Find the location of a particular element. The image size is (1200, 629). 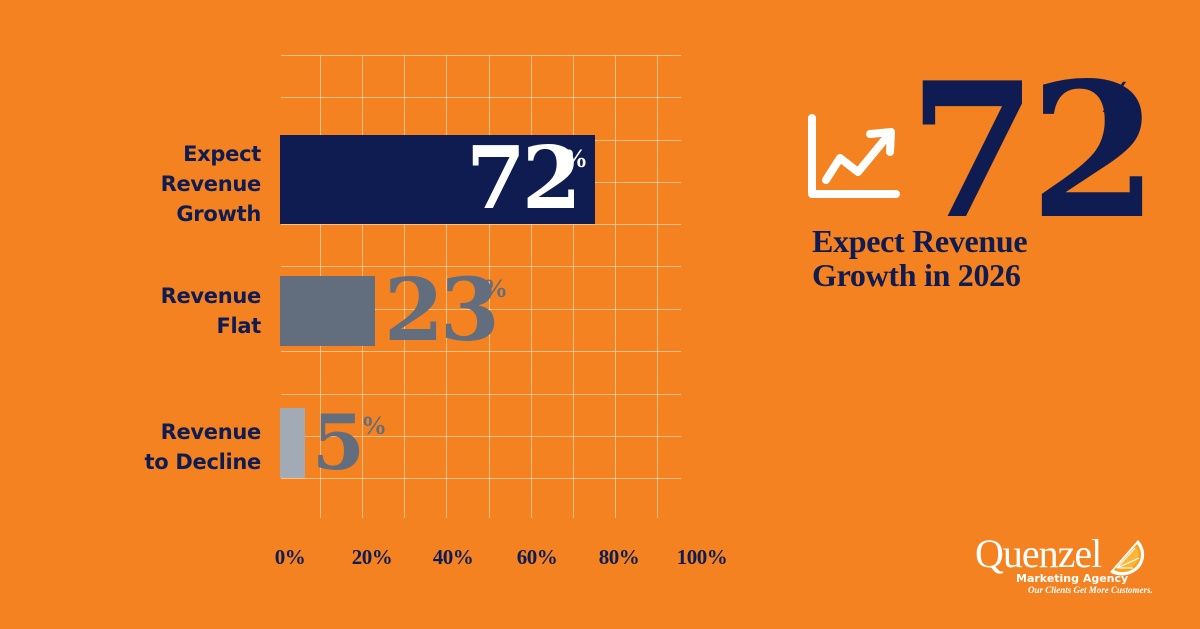

logo-name: Quenzel is located at coordinates (1038, 553).